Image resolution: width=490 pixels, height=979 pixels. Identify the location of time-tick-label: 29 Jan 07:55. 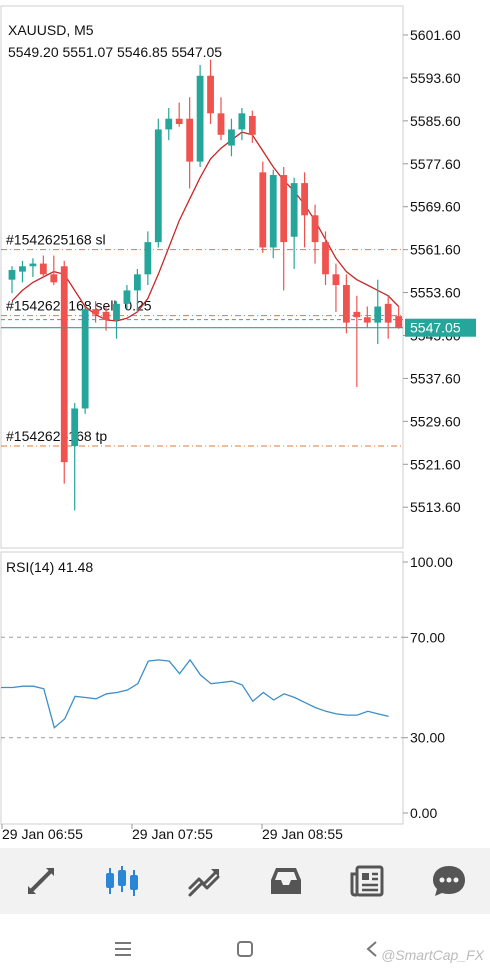
(172, 834).